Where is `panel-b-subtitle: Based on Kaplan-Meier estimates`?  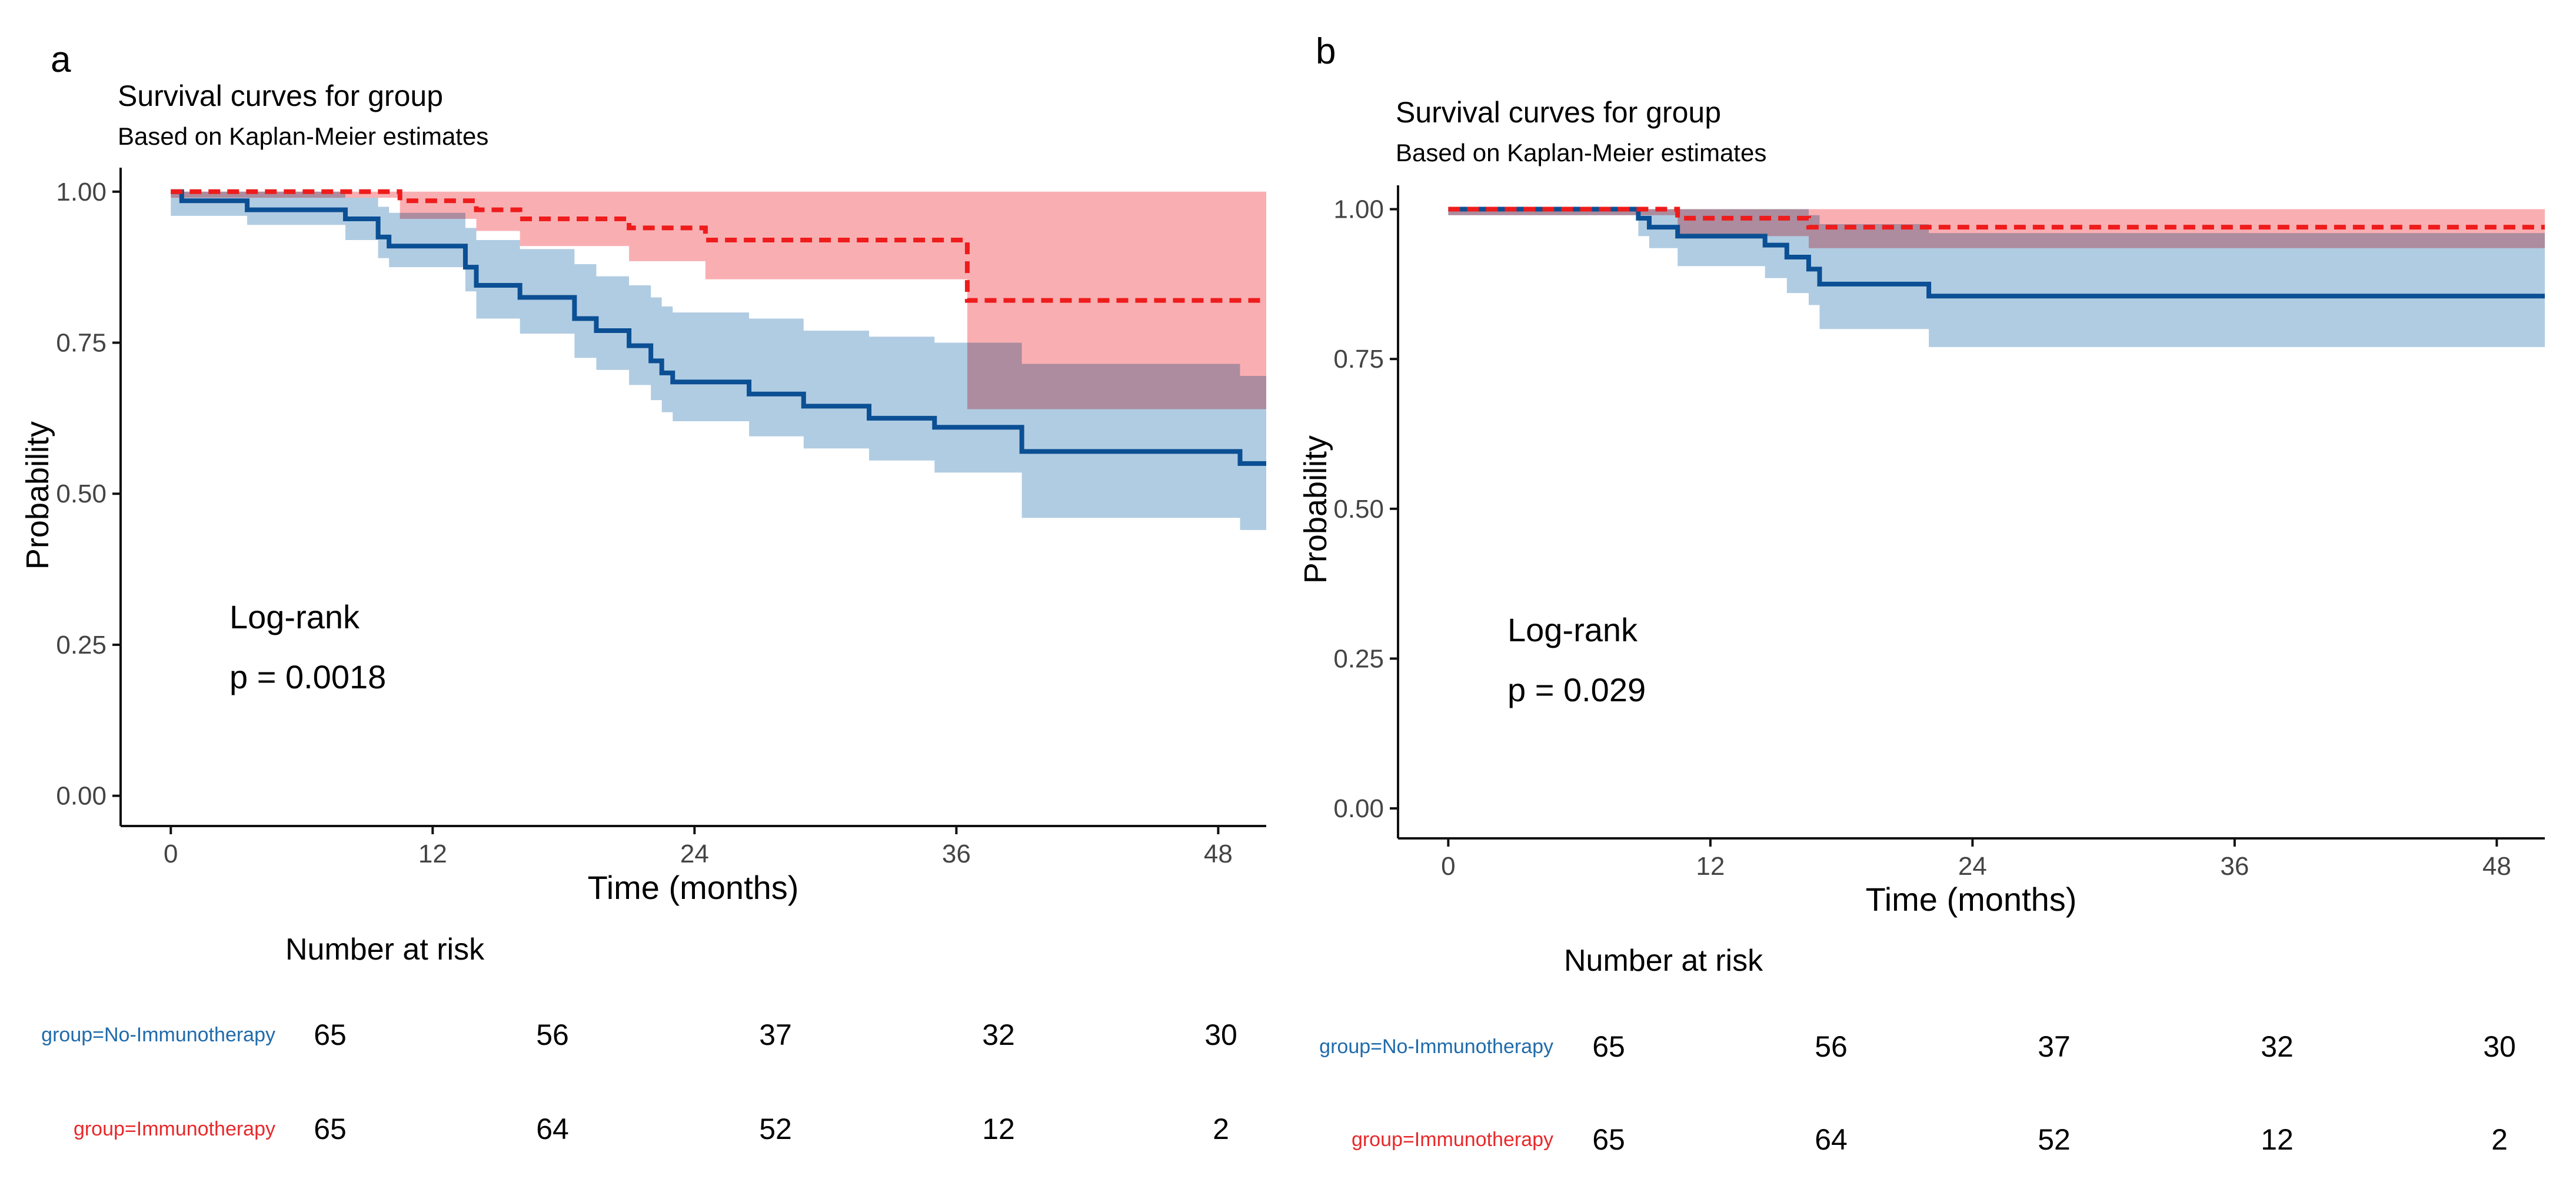
panel-b-subtitle: Based on Kaplan-Meier estimates is located at coordinates (1581, 152).